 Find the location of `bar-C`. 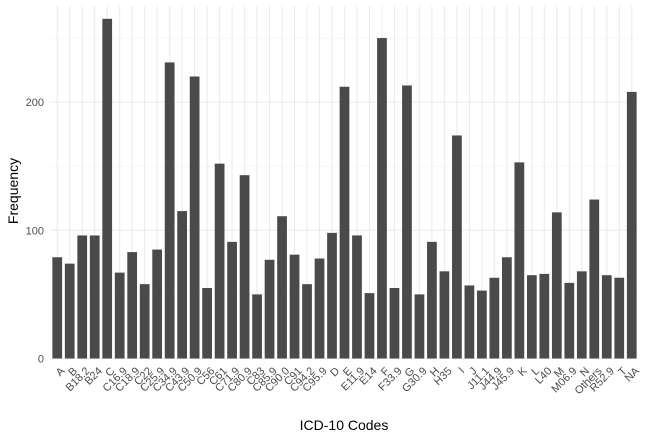

bar-C is located at coordinates (107, 188).